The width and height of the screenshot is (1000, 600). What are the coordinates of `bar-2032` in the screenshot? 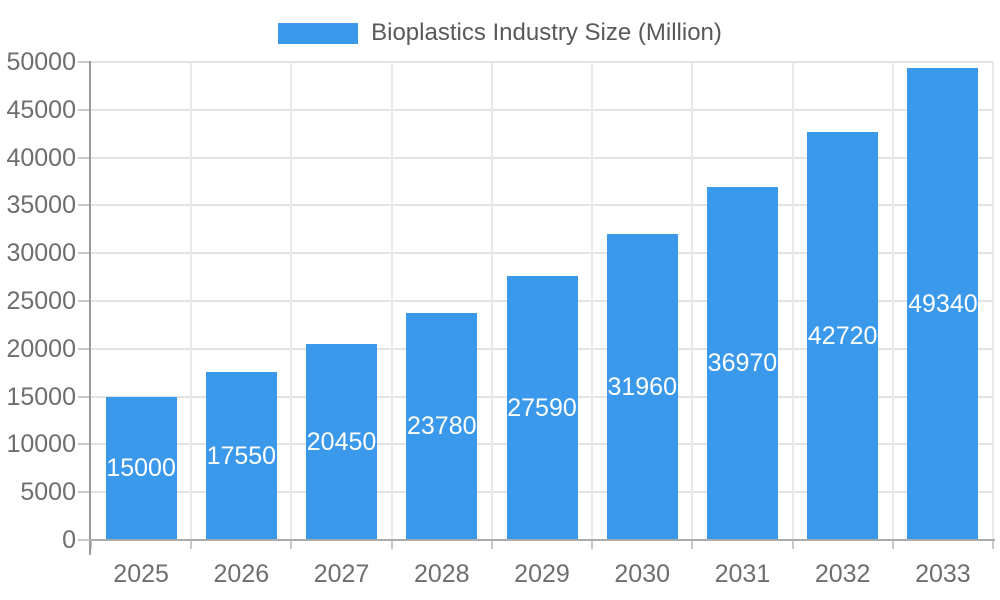 It's located at (843, 335).